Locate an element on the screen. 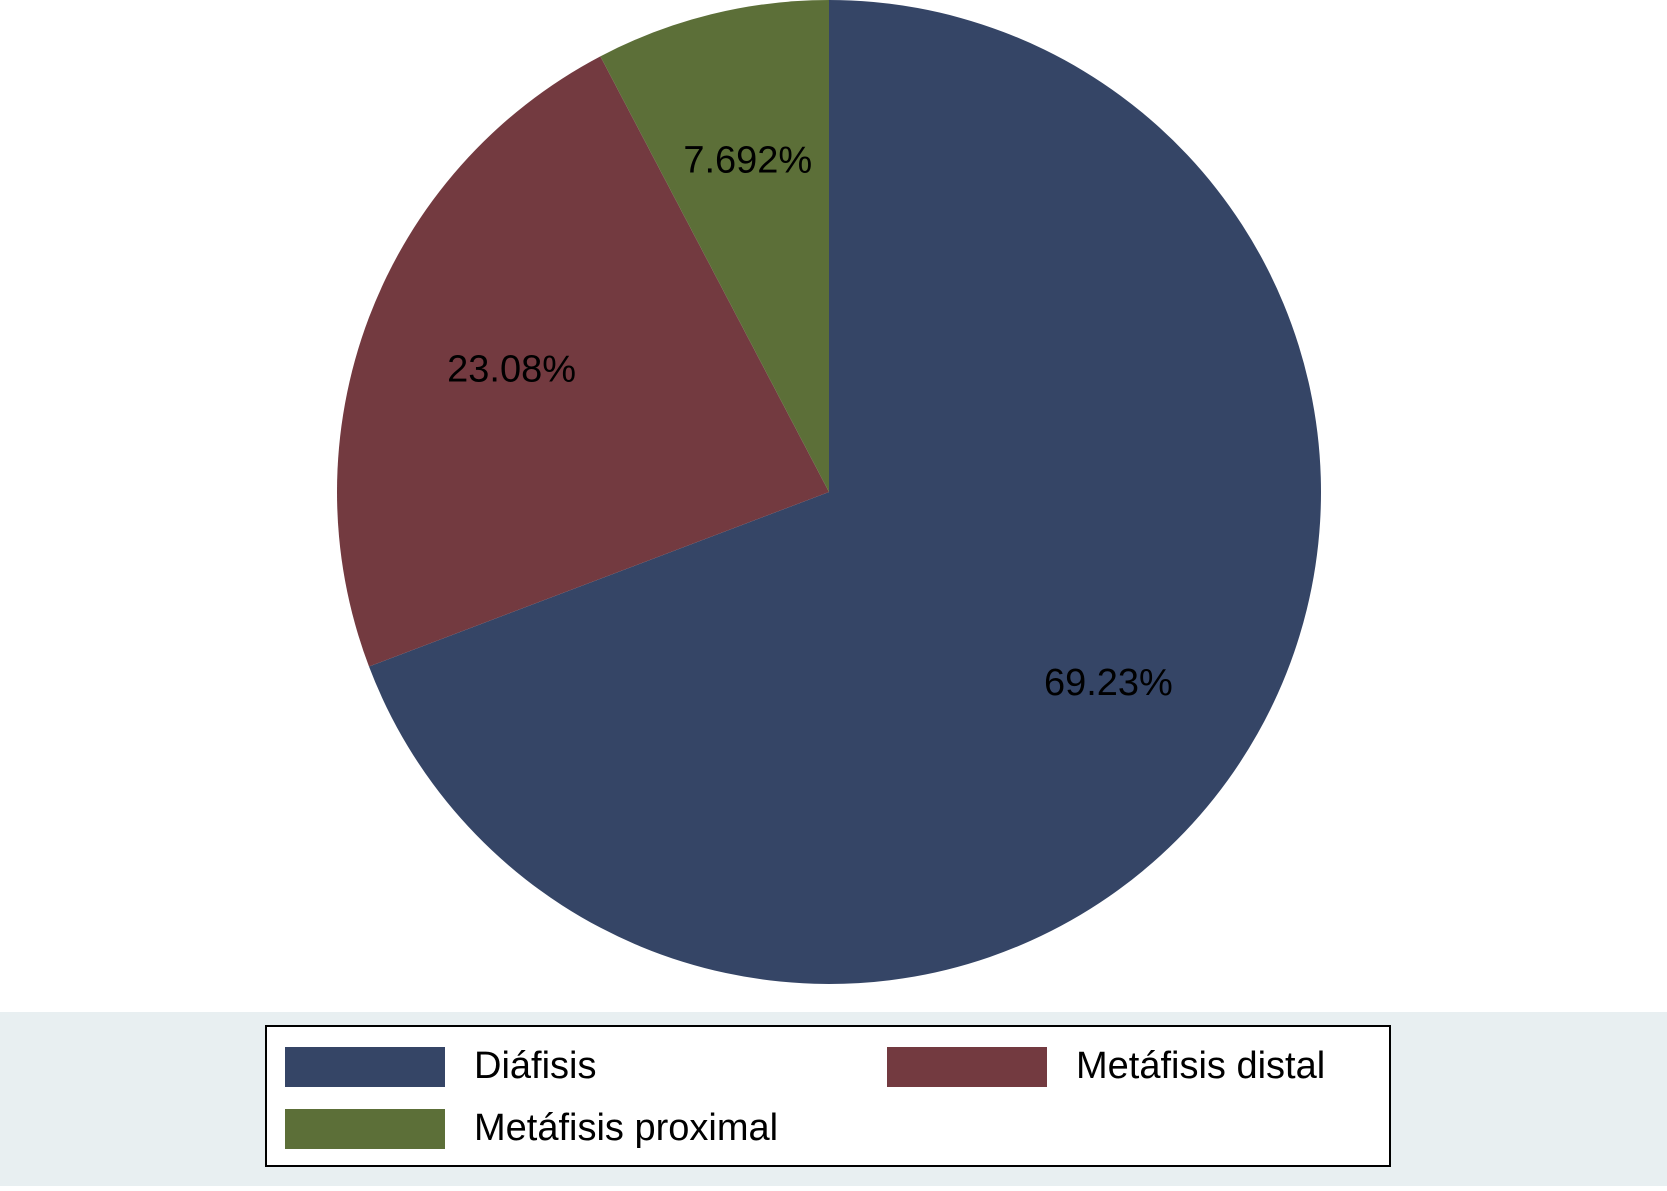 The height and width of the screenshot is (1191, 1667). legend-label: Metáfisis proximal is located at coordinates (626, 1128).